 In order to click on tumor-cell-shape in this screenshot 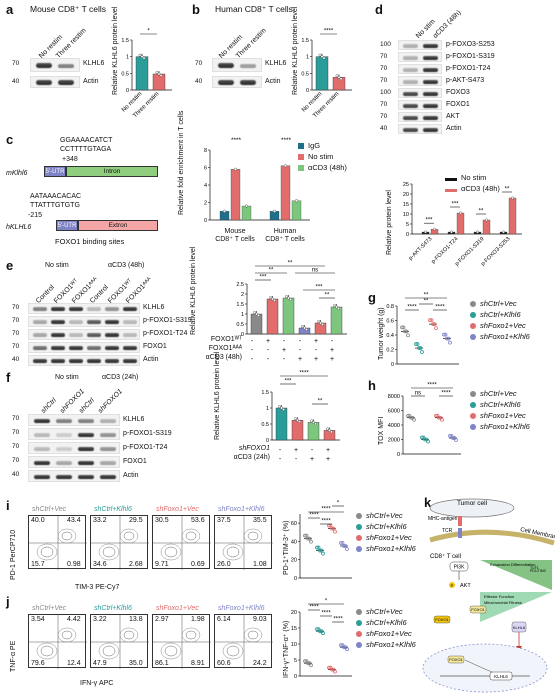, I will do `click(472, 508)`.